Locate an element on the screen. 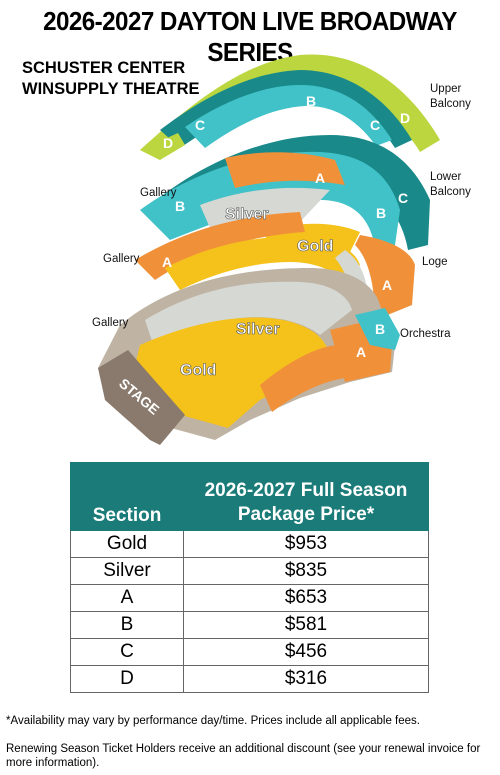 This screenshot has width=500, height=775. venue-line-2: WINSUPPLY THEATRE is located at coordinates (111, 89).